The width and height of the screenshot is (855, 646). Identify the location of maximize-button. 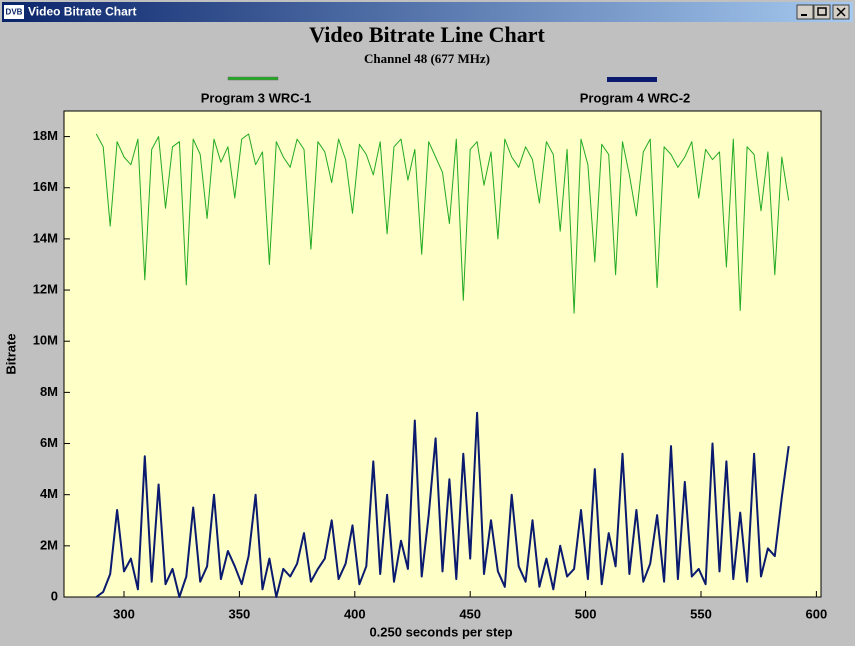
(822, 12).